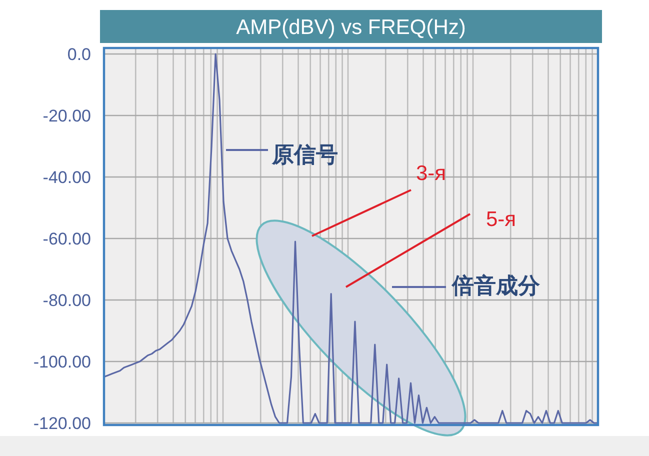 The image size is (649, 456). What do you see at coordinates (66, 300) in the screenshot?
I see `y-tick-label: -80.00` at bounding box center [66, 300].